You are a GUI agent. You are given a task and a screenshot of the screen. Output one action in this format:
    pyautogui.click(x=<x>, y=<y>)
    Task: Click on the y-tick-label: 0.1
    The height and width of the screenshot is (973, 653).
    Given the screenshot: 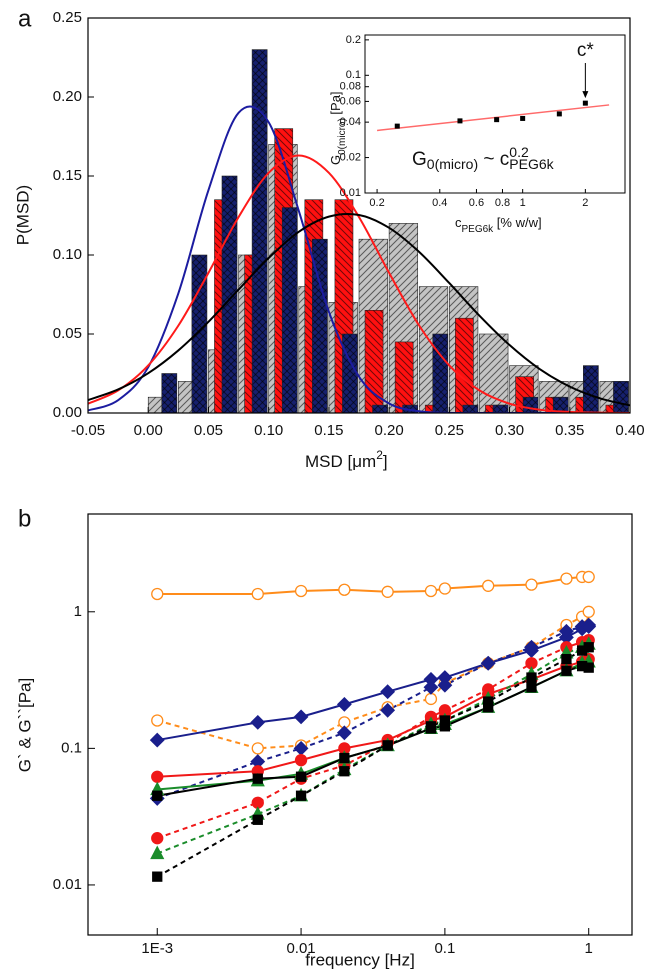 What is the action you would take?
    pyautogui.click(x=71, y=747)
    